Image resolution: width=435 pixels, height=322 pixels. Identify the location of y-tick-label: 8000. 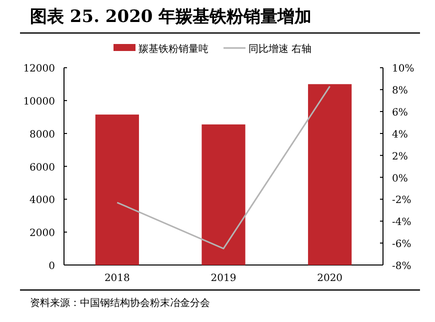
(42, 134).